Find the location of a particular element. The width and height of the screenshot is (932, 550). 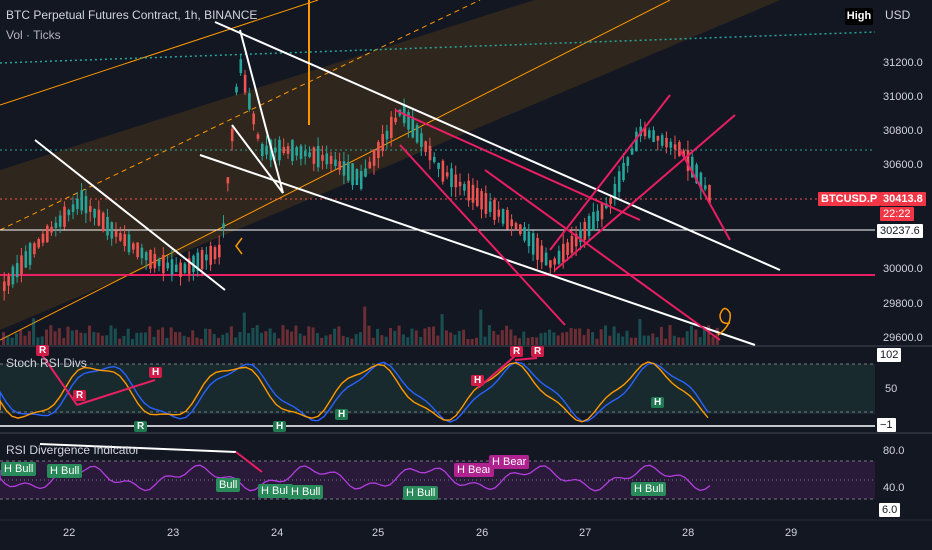

dotted-trend-line is located at coordinates (438, 47).